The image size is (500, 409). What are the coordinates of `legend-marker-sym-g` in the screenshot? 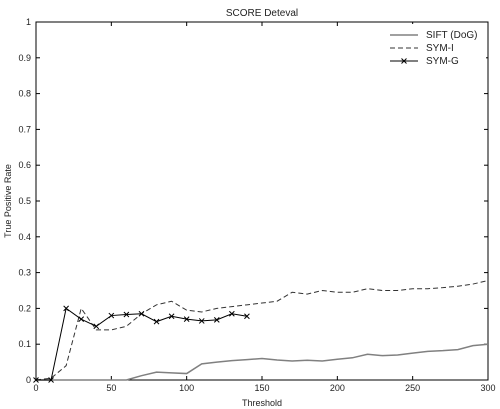 It's located at (404, 61).